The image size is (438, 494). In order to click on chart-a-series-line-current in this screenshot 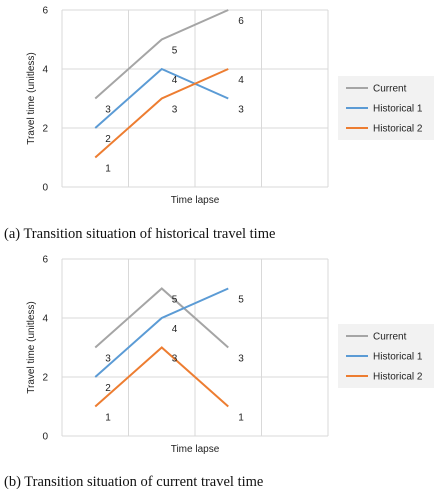, I will do `click(161, 54)`.